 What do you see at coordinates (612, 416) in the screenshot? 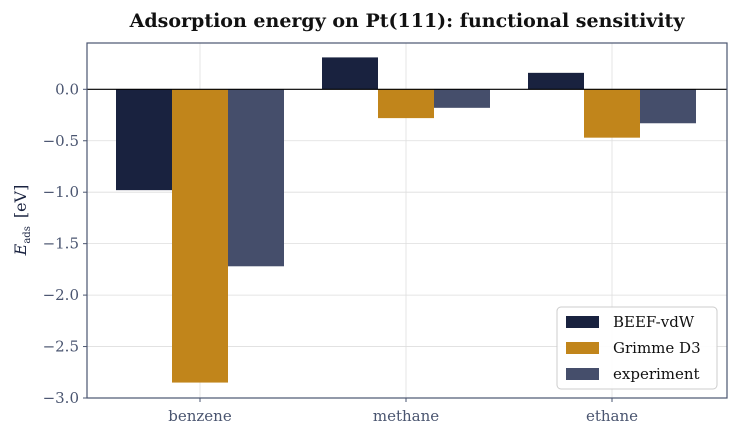
I see `x-tick-label: ethane` at bounding box center [612, 416].